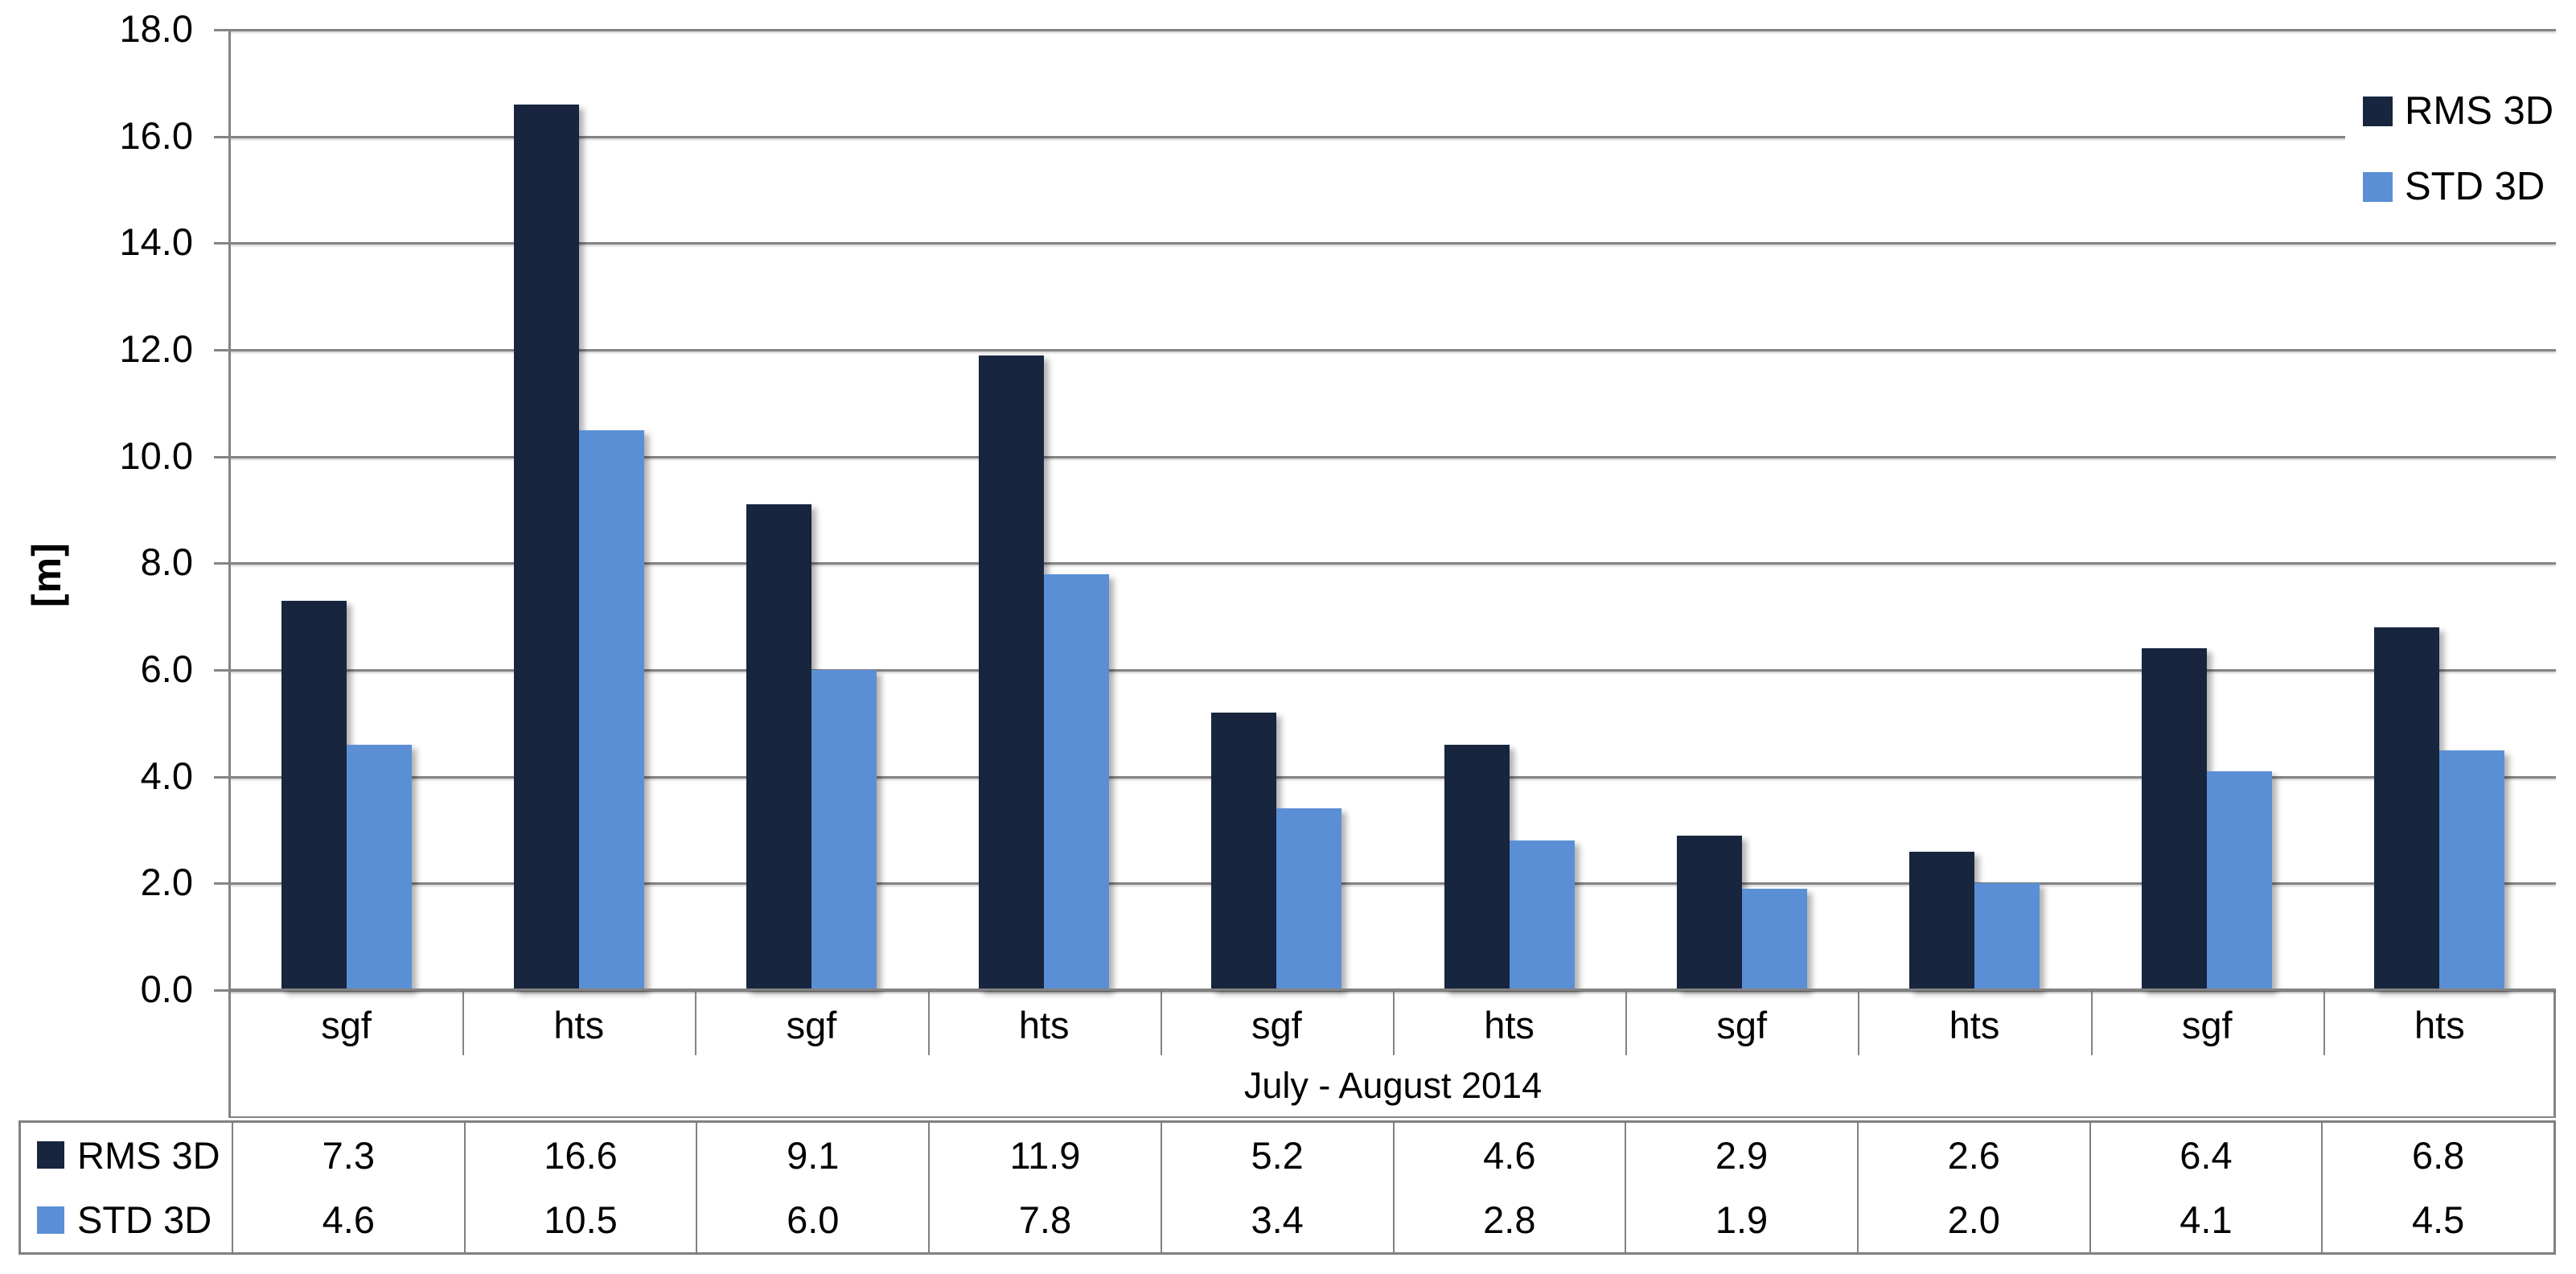  I want to click on y-tick-label: 18.0, so click(156, 28).